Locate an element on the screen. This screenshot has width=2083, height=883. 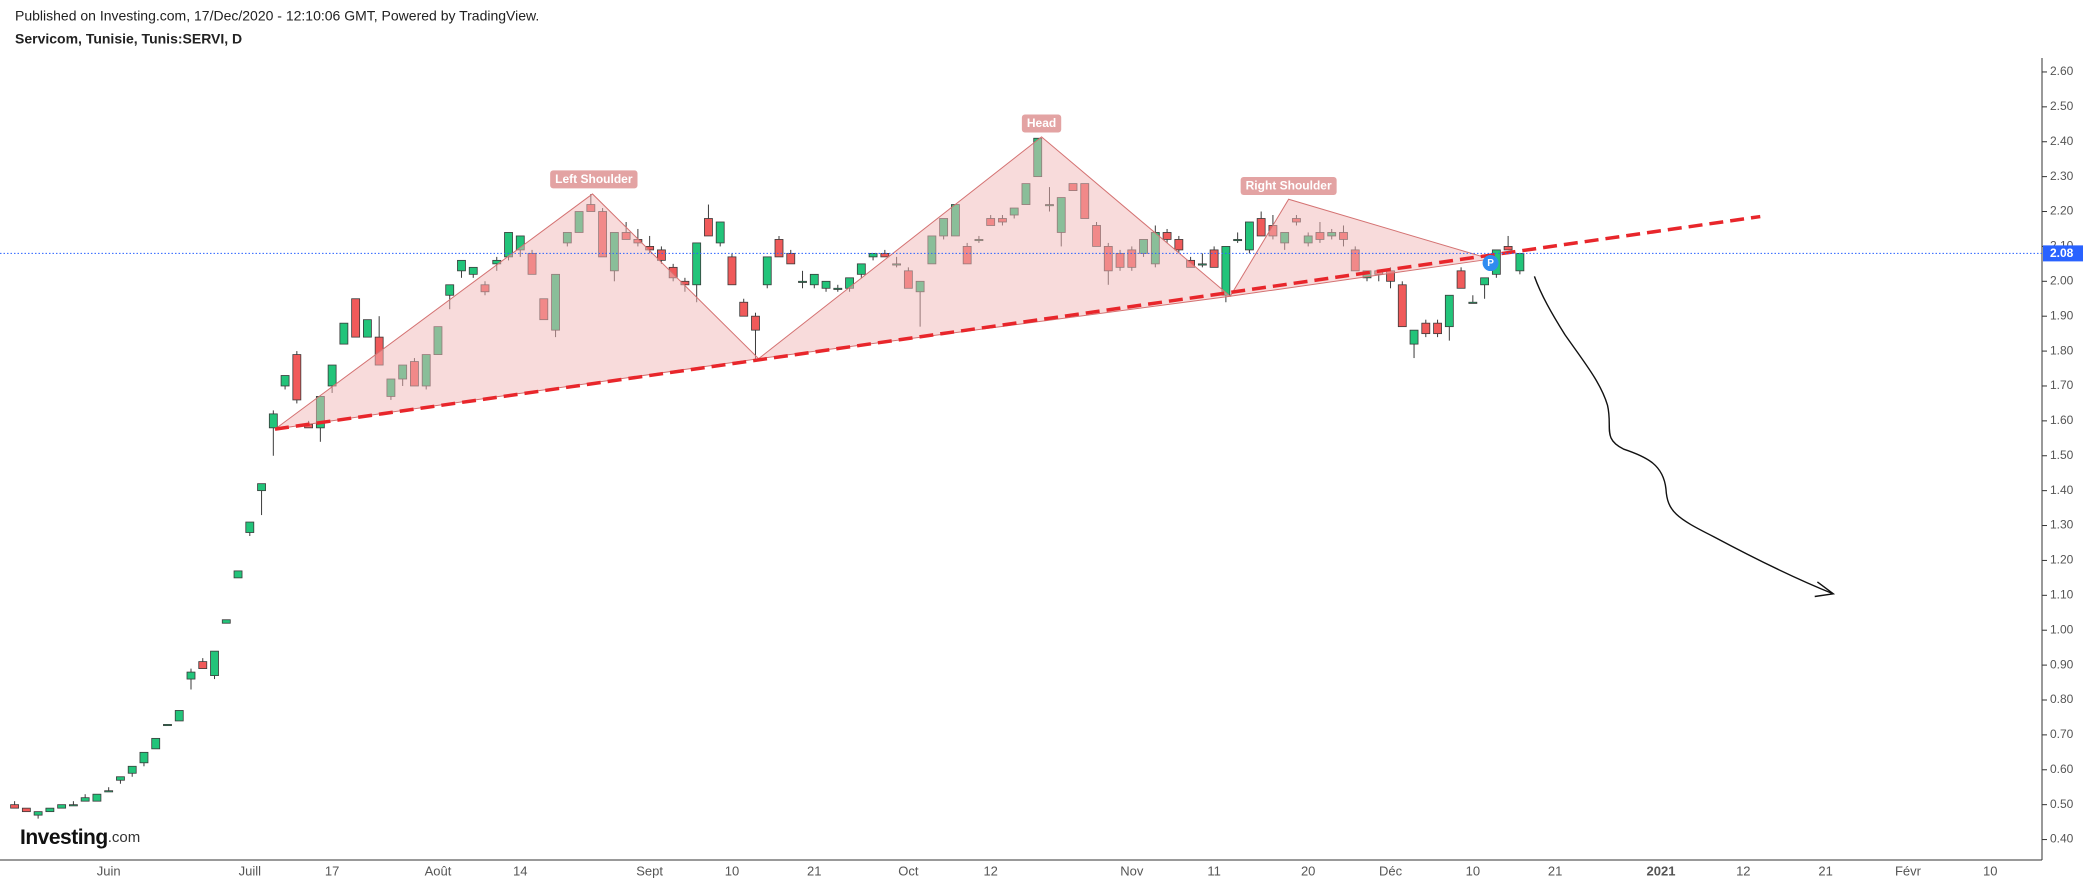
y-tick-label: 2.50 is located at coordinates (2062, 106).